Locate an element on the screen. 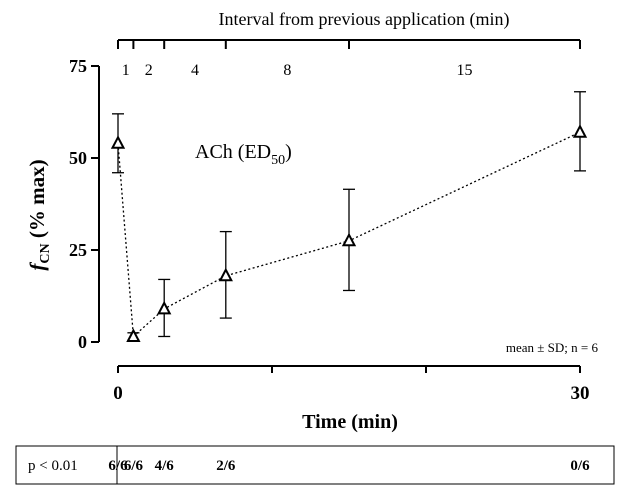 The height and width of the screenshot is (491, 630). y-axis-label-main: f is located at coordinates (37, 266).